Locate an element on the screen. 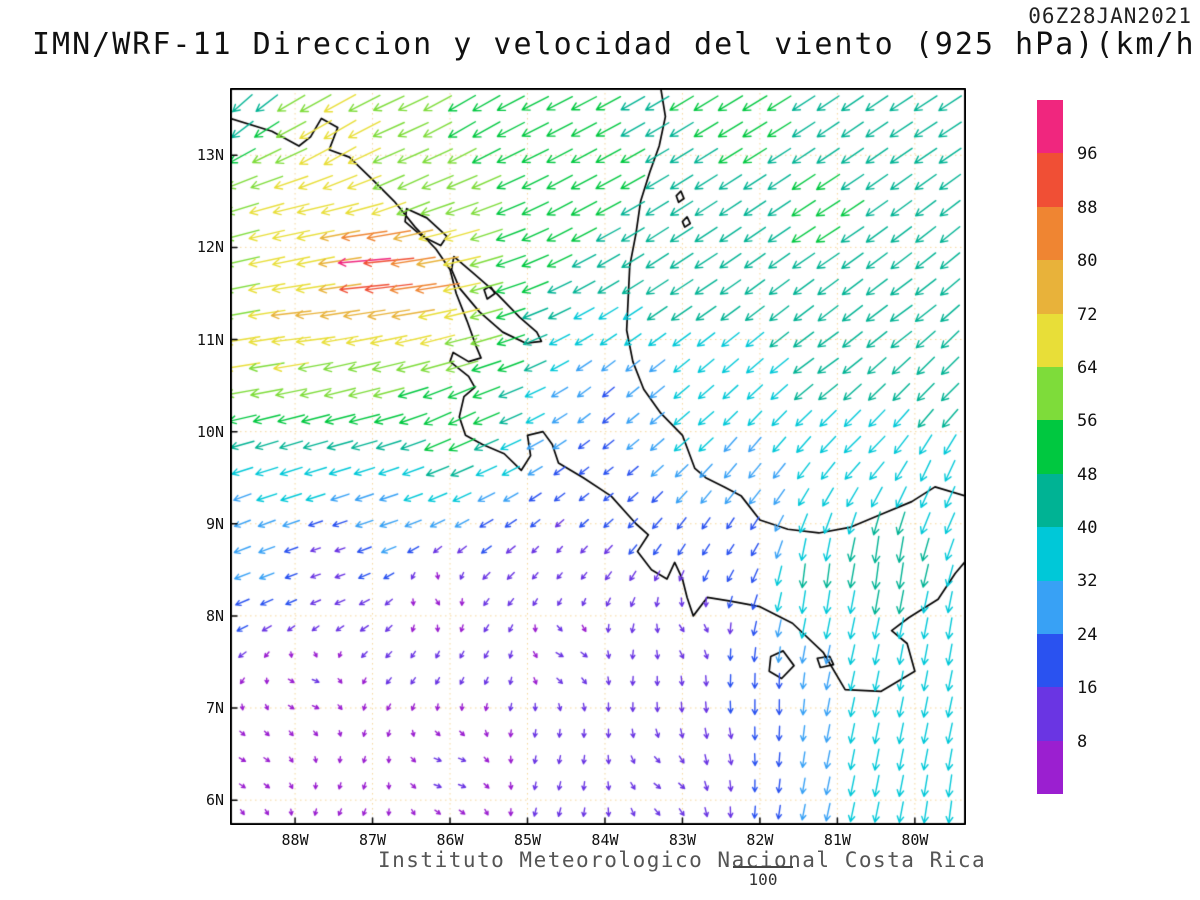 The image size is (1200, 900). lat-tick-label-9N: 9N is located at coordinates (214, 523).